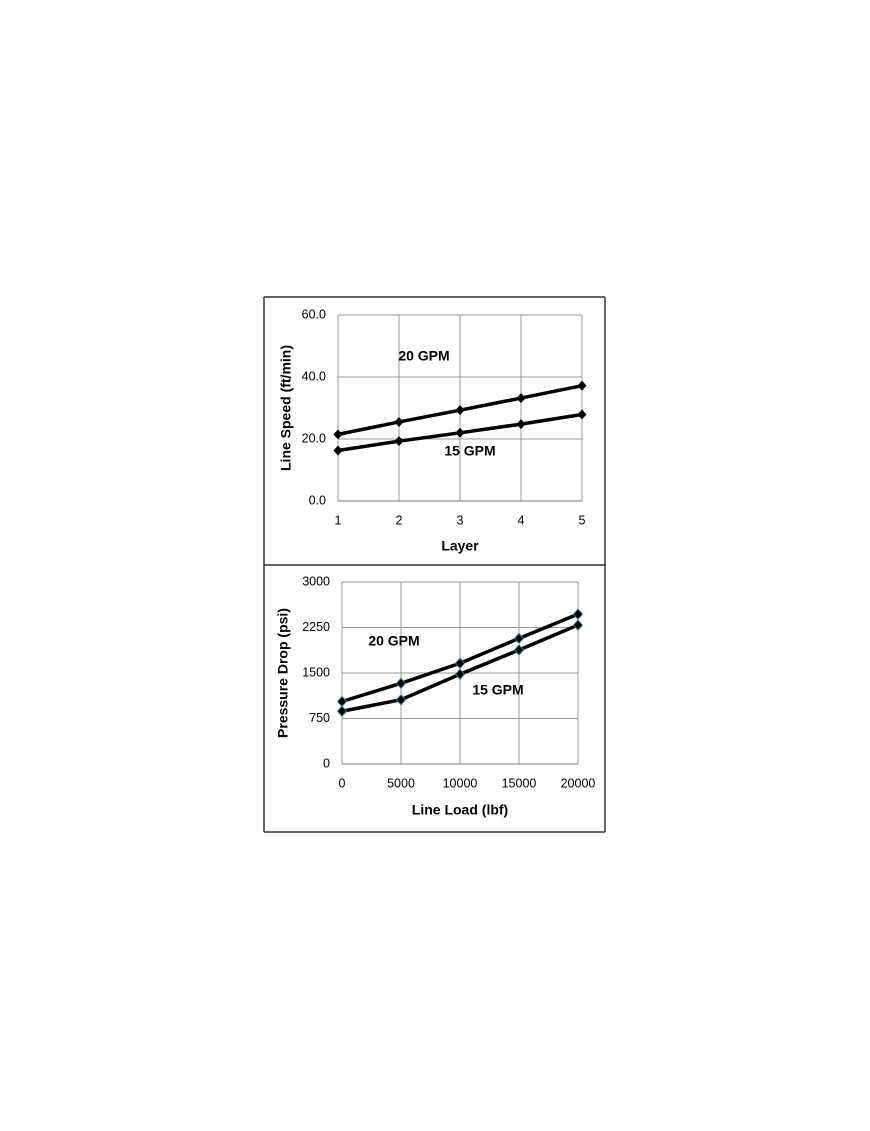 This screenshot has height=1131, width=870. I want to click on y-tick-label: 0.0, so click(317, 500).